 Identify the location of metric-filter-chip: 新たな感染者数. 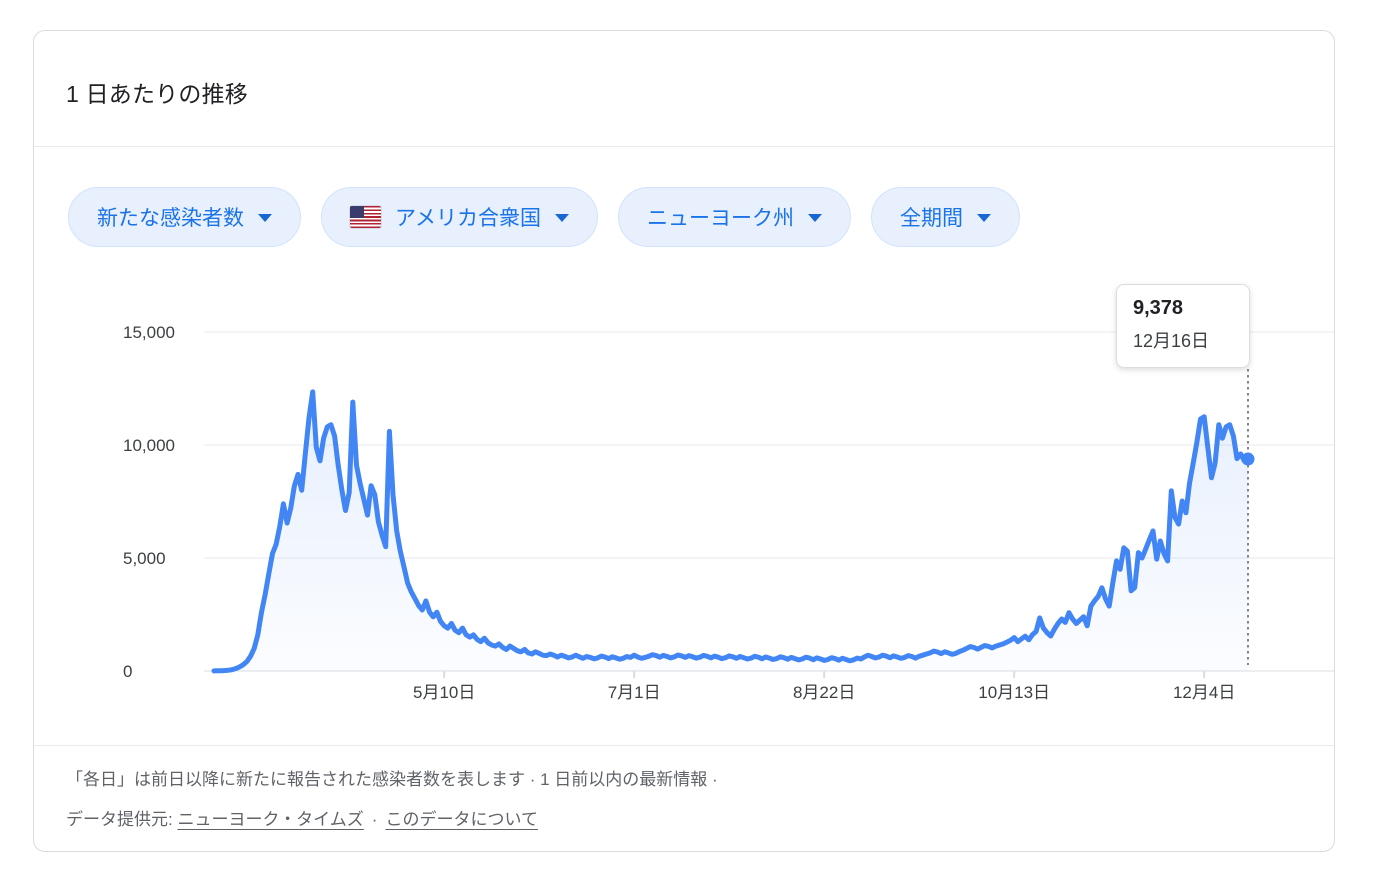
(184, 217).